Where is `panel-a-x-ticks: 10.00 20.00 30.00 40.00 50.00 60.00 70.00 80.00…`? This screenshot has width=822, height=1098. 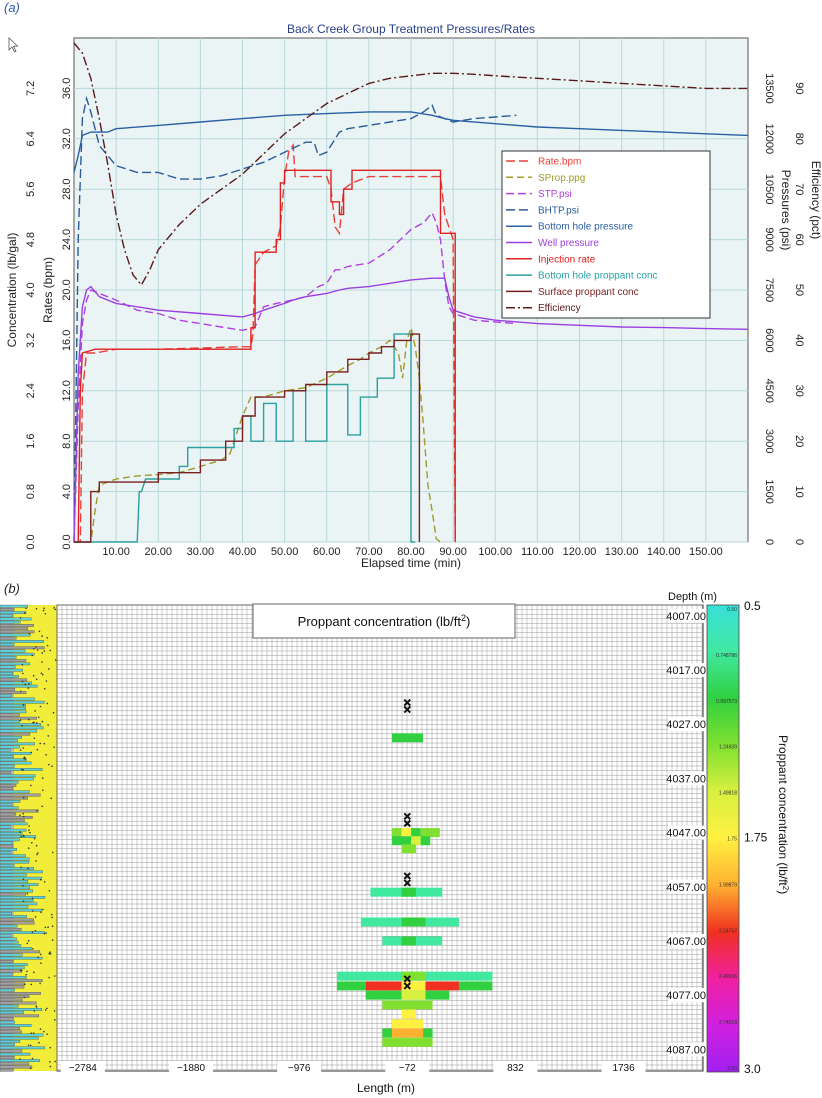
panel-a-x-ticks: 10.00 20.00 30.00 40.00 50.00 60.00 70.00 80.00… is located at coordinates (412, 552).